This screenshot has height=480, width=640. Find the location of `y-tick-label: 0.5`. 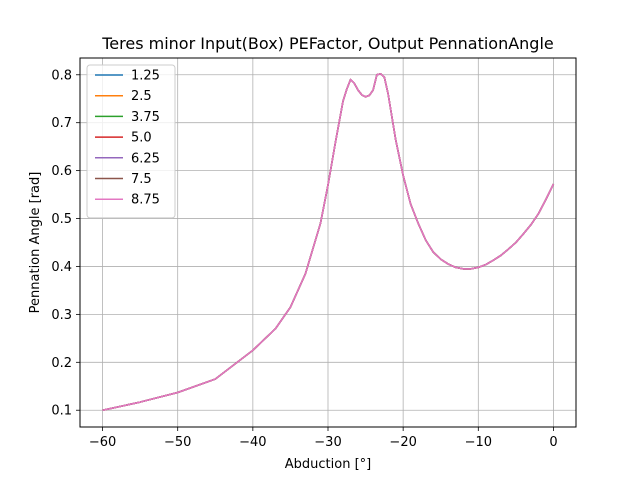

y-tick-label: 0.5 is located at coordinates (61, 219).